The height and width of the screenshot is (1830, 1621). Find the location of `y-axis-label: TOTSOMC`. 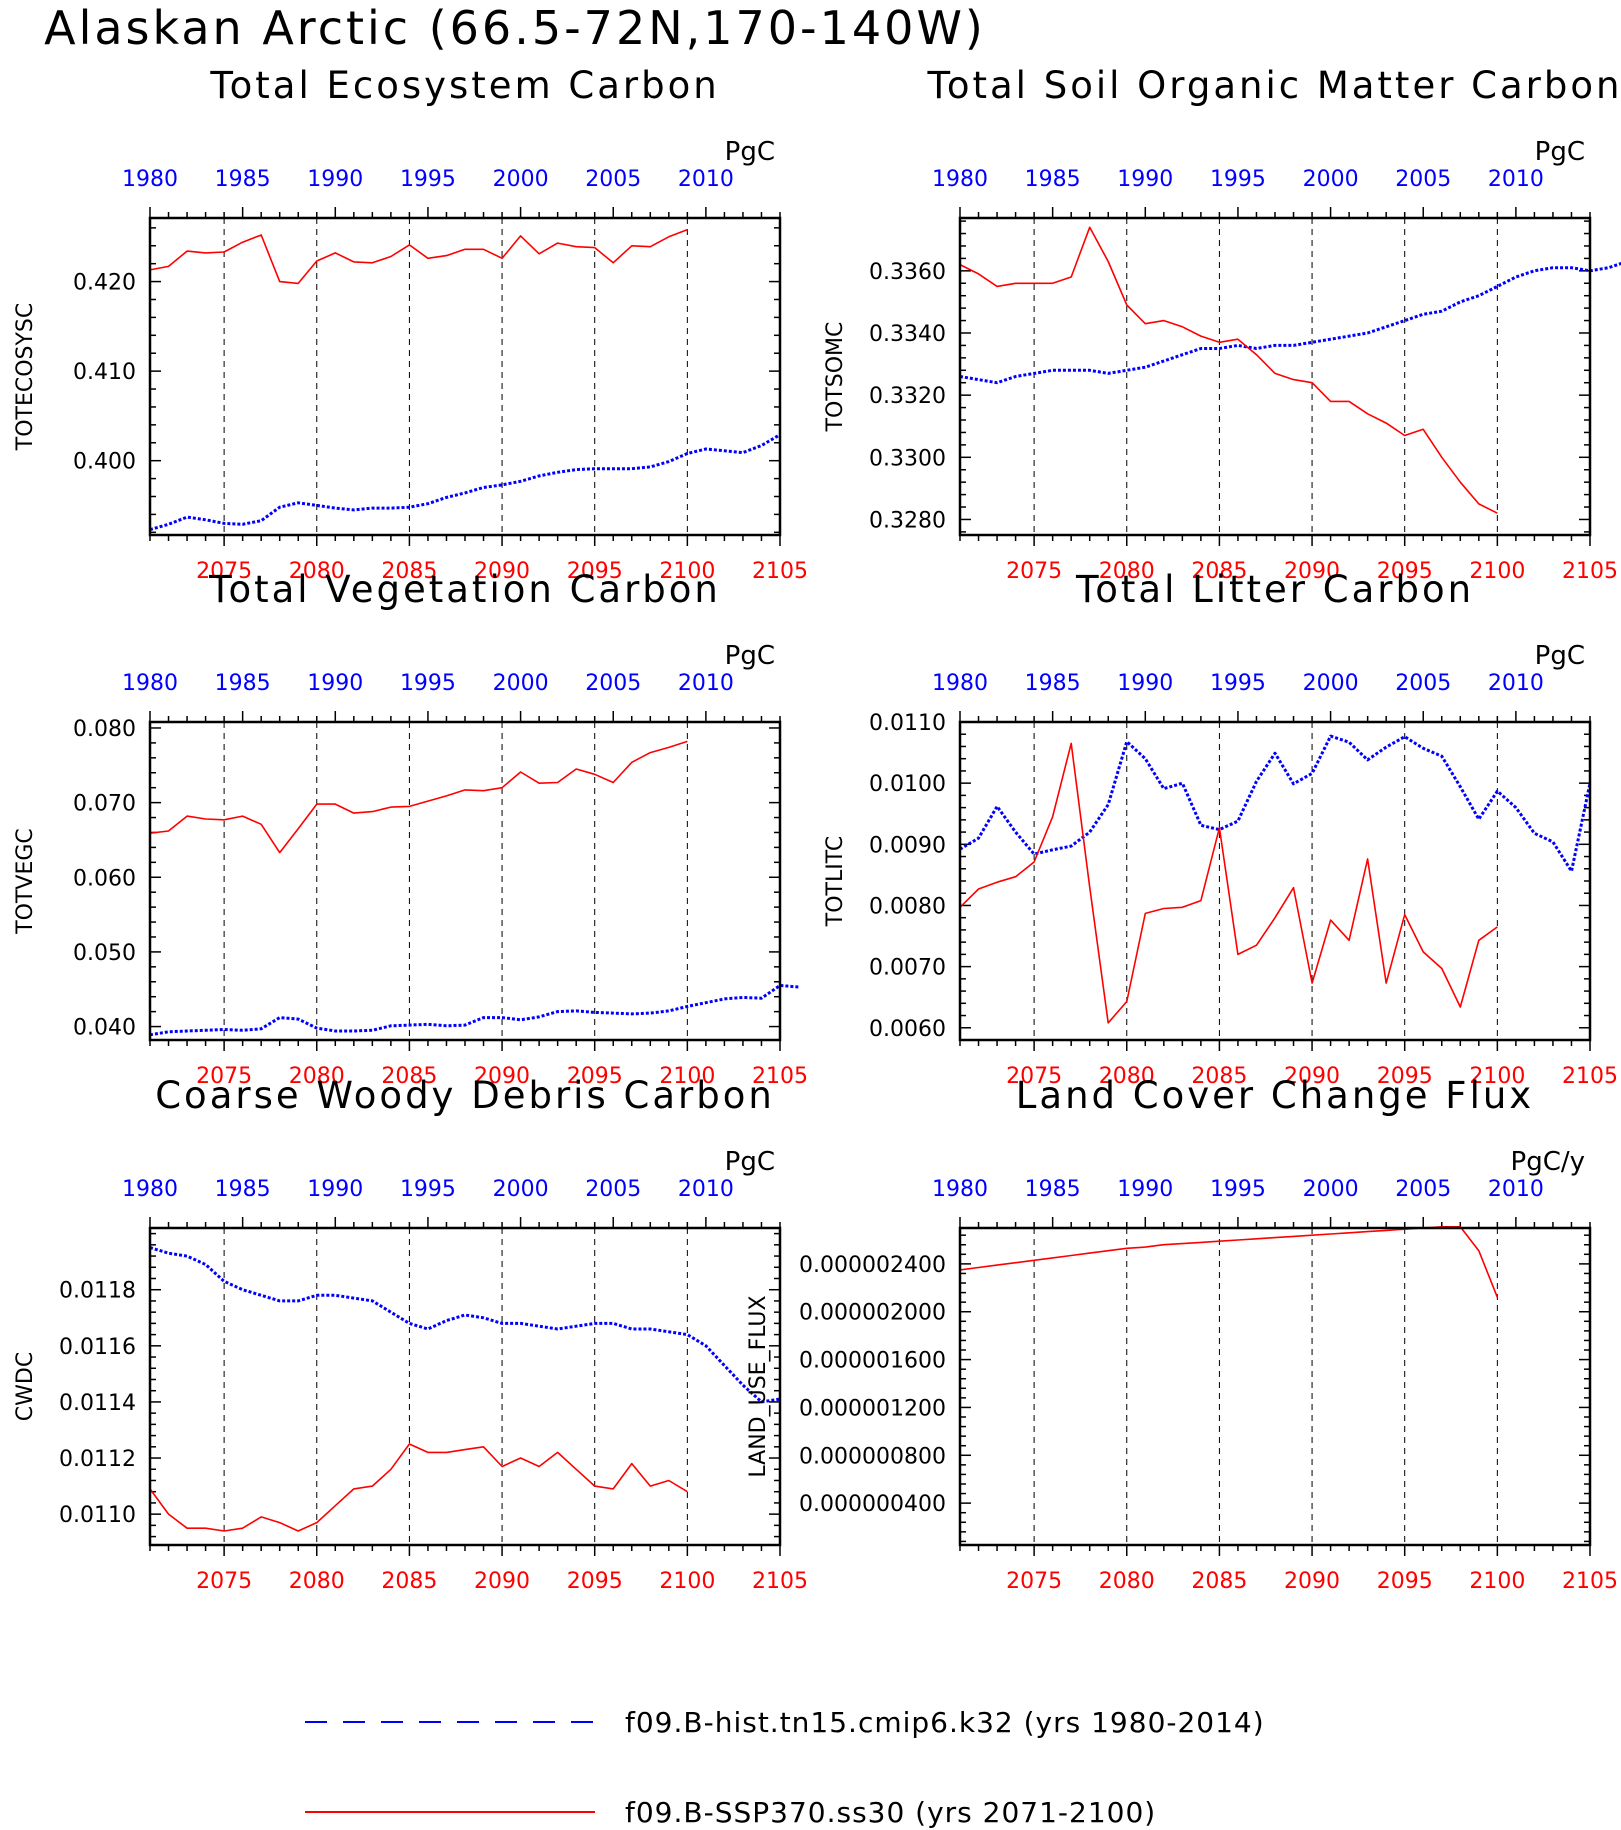

y-axis-label: TOTSOMC is located at coordinates (835, 377).